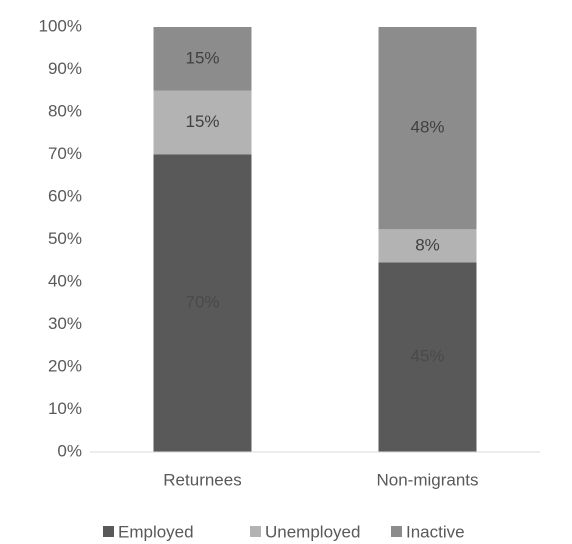 This screenshot has height=544, width=572. Describe the element at coordinates (65, 68) in the screenshot. I see `y-tick-label: 90%` at that location.